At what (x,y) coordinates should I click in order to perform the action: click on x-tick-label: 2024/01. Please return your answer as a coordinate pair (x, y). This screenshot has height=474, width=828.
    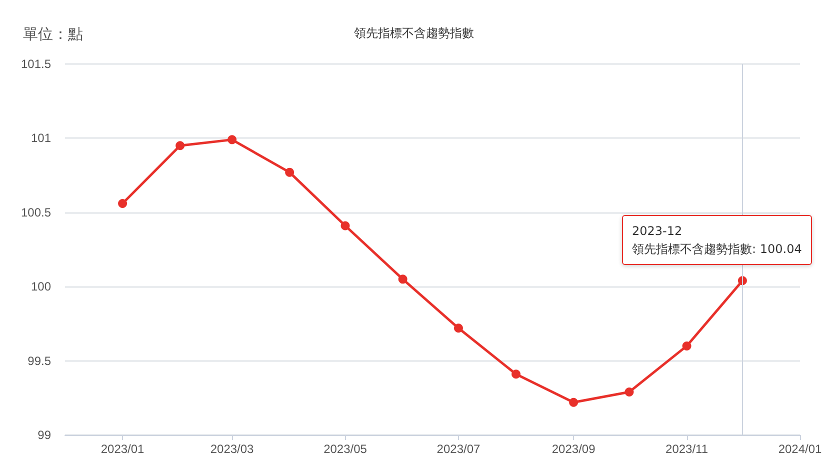
    Looking at the image, I should click on (800, 449).